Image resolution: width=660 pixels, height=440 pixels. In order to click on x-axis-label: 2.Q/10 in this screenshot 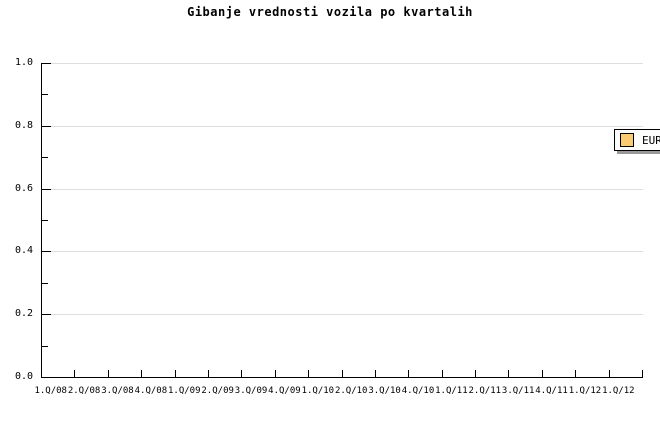, I will do `click(351, 391)`.